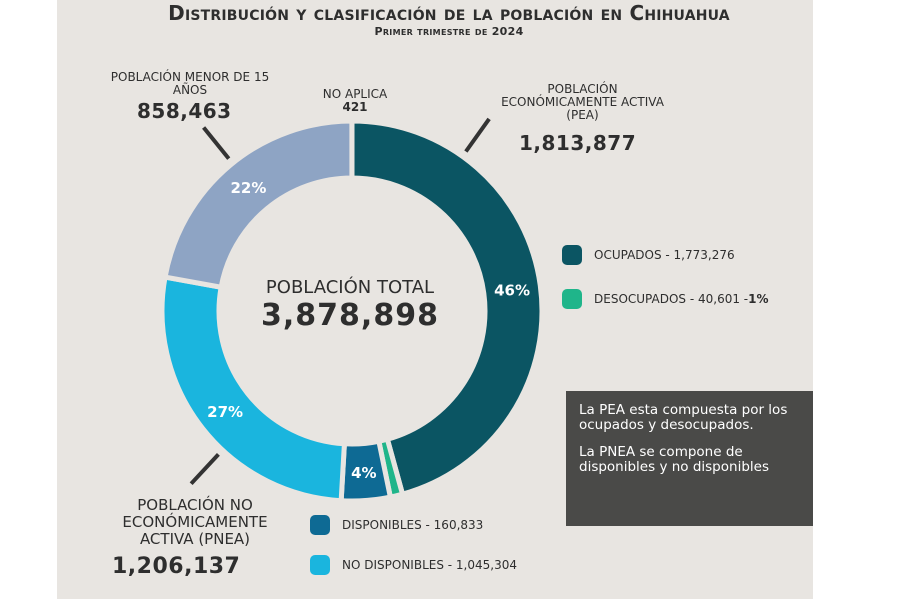  I want to click on legend-label-no-disponibles: NO DISPONIBLES - 1,045,304, so click(429, 565).